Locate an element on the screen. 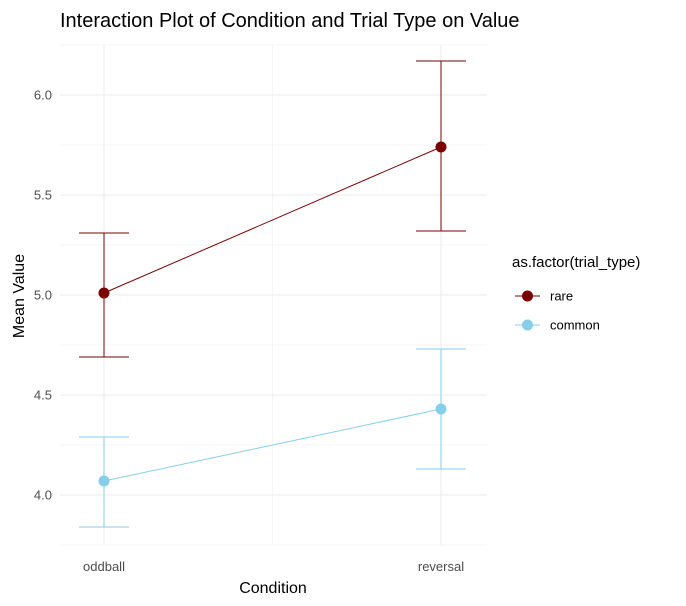 The height and width of the screenshot is (606, 686). y-tick-label: 5.5 is located at coordinates (43, 195).